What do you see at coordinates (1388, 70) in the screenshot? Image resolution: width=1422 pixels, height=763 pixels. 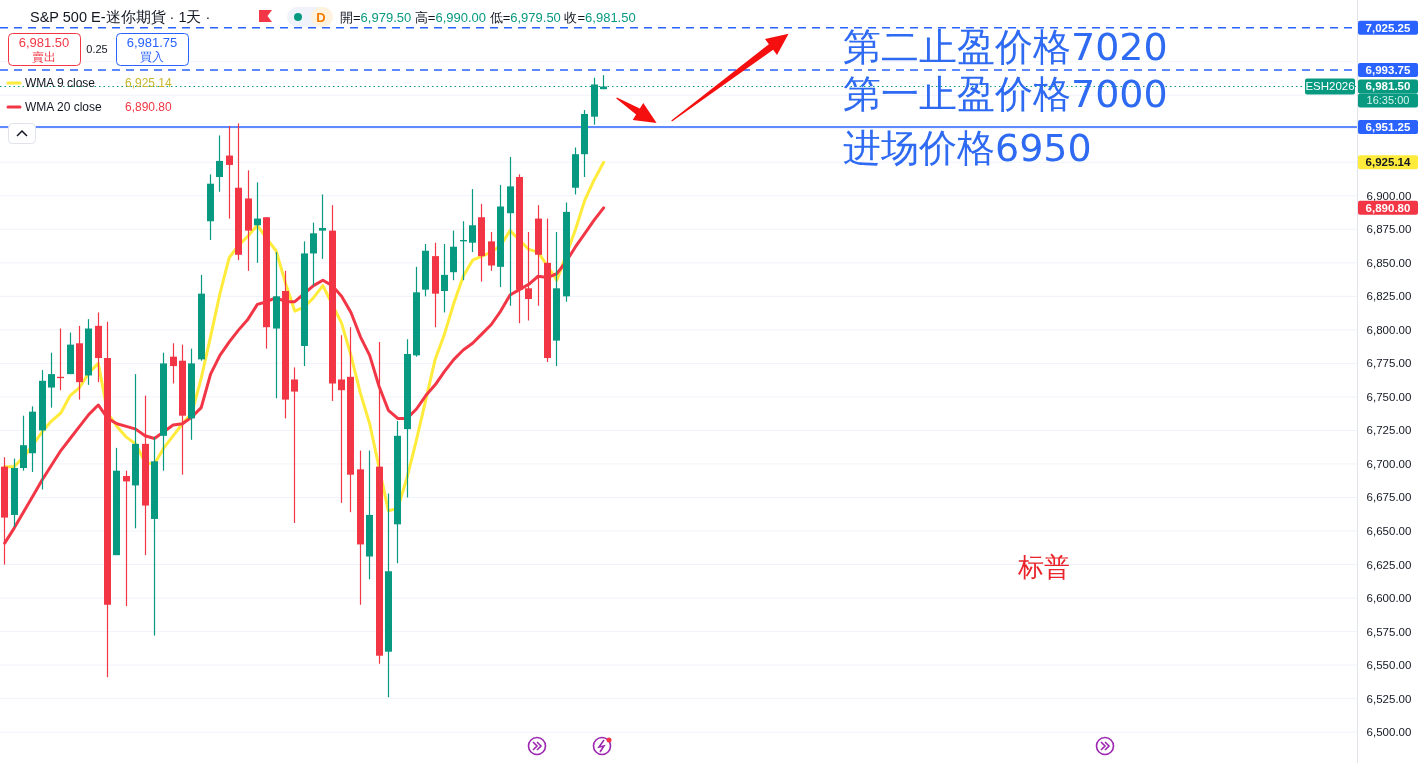 I see `ref-line-label: 6,993.75` at bounding box center [1388, 70].